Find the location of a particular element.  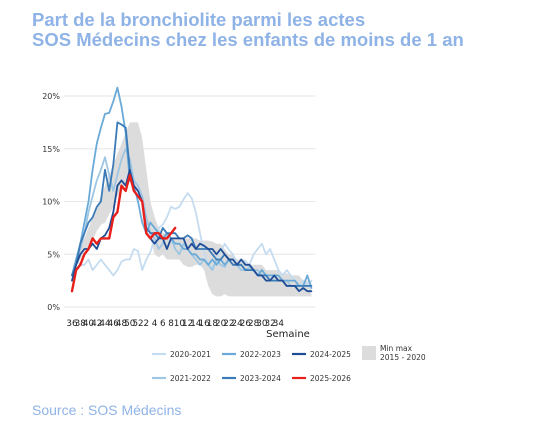

legend-label: 2024-2025 is located at coordinates (330, 354).